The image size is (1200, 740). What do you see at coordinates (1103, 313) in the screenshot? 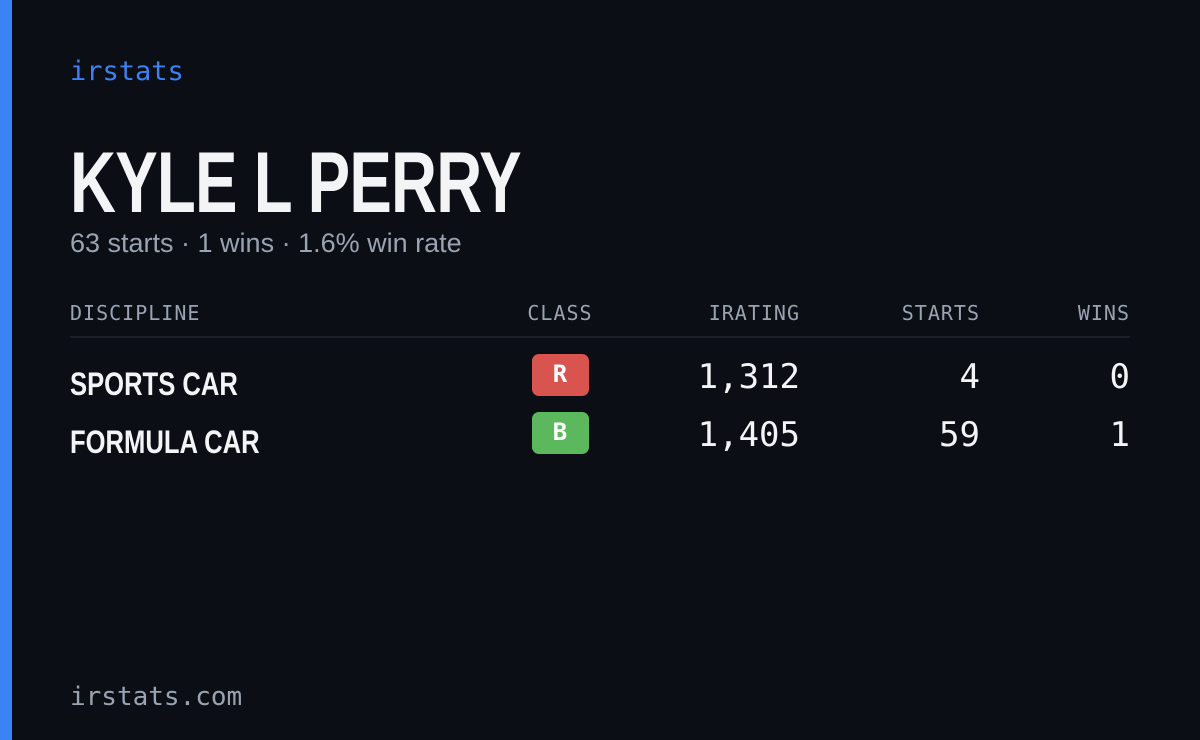
I see `wins-header: WINS` at bounding box center [1103, 313].